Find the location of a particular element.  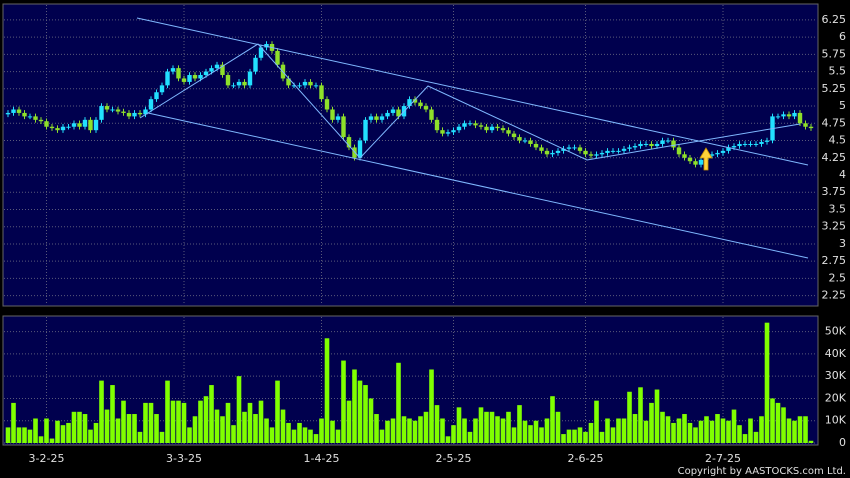

y-tick-label: 3.75 is located at coordinates (834, 191).